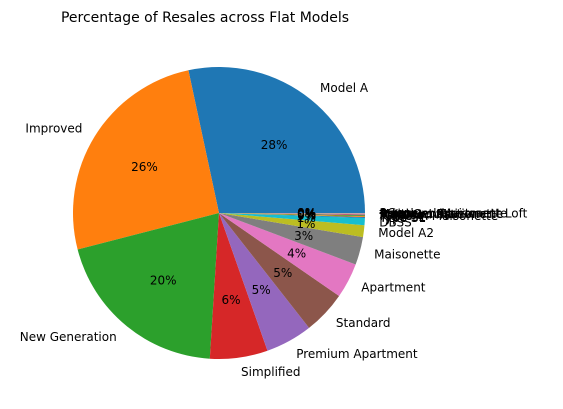  What do you see at coordinates (282, 273) in the screenshot?
I see `pie-pct-label-5: 5%` at bounding box center [282, 273].